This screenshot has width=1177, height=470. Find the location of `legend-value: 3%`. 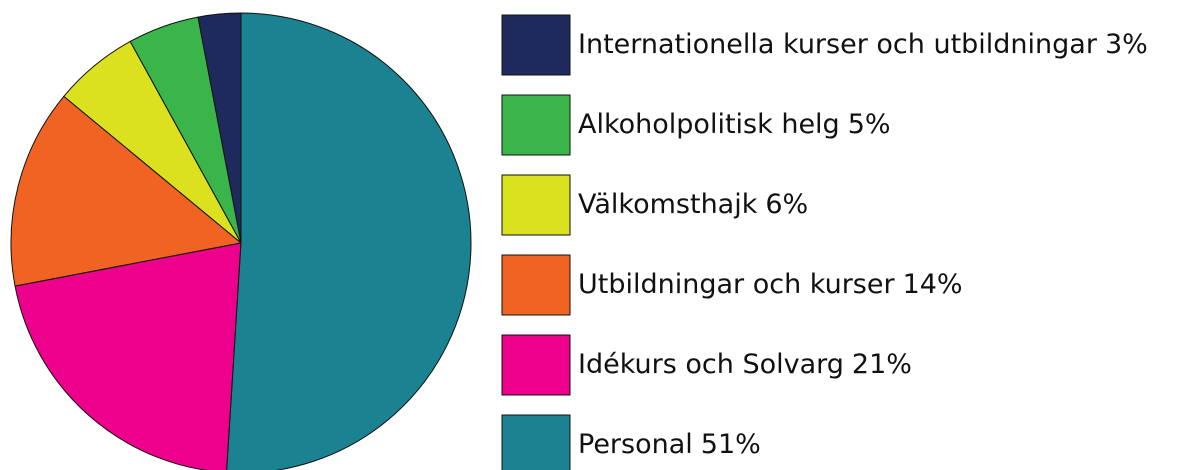

legend-value: 3% is located at coordinates (1126, 44).